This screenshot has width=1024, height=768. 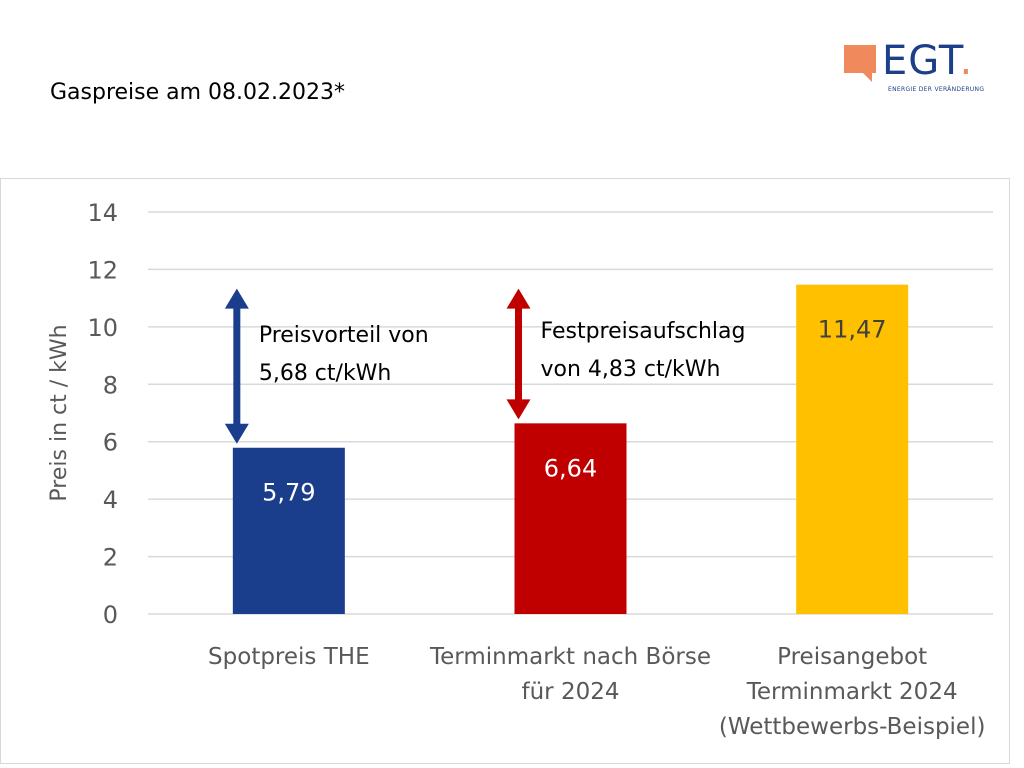 What do you see at coordinates (110, 500) in the screenshot?
I see `y-tick-label: 4` at bounding box center [110, 500].